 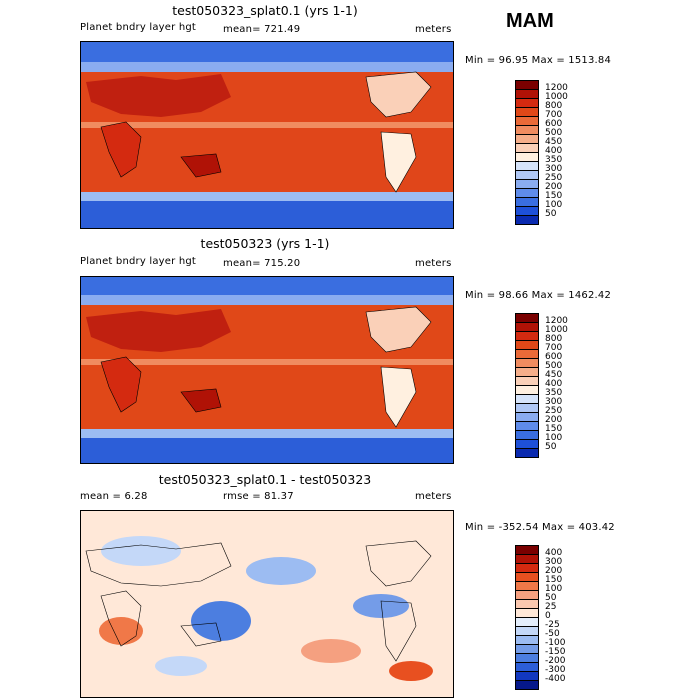 What do you see at coordinates (551, 598) in the screenshot?
I see `panel3-colorbar-label: 50` at bounding box center [551, 598].